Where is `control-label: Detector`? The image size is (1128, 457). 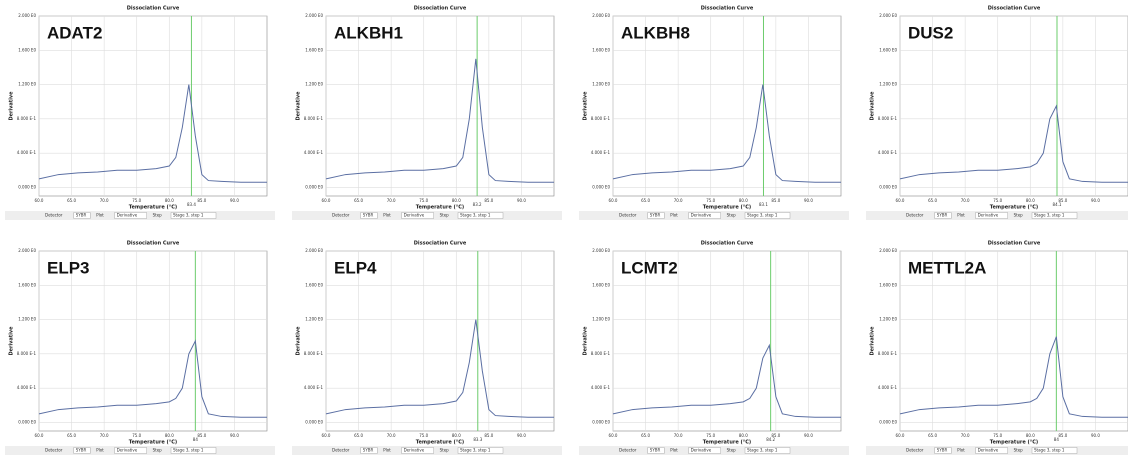
control-label: Detector is located at coordinates (341, 450).